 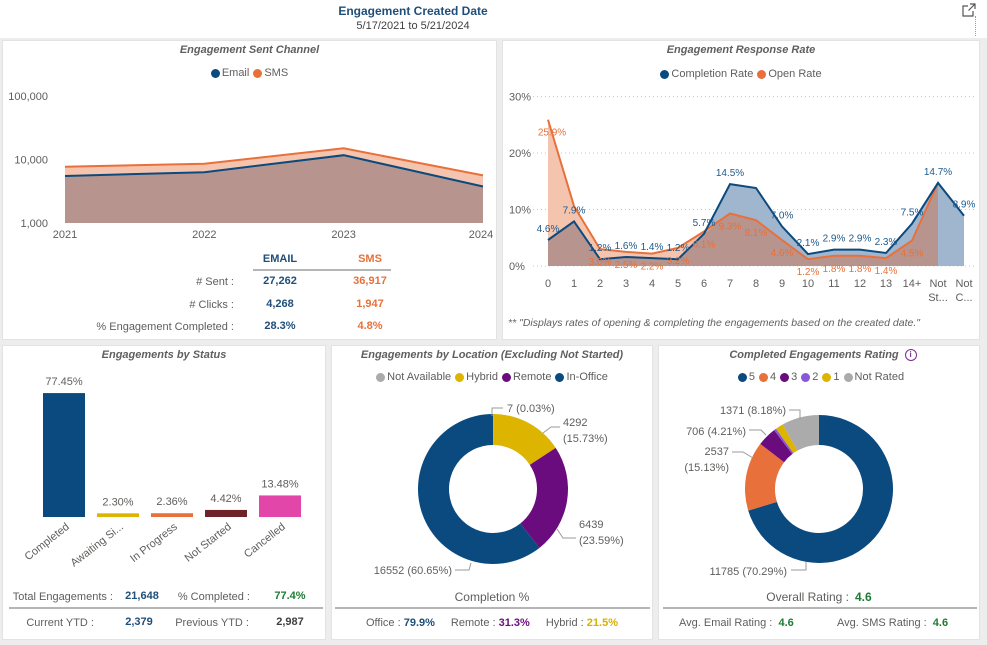 What do you see at coordinates (476, 377) in the screenshot?
I see `legend-item-hybrid: Hybrid` at bounding box center [476, 377].